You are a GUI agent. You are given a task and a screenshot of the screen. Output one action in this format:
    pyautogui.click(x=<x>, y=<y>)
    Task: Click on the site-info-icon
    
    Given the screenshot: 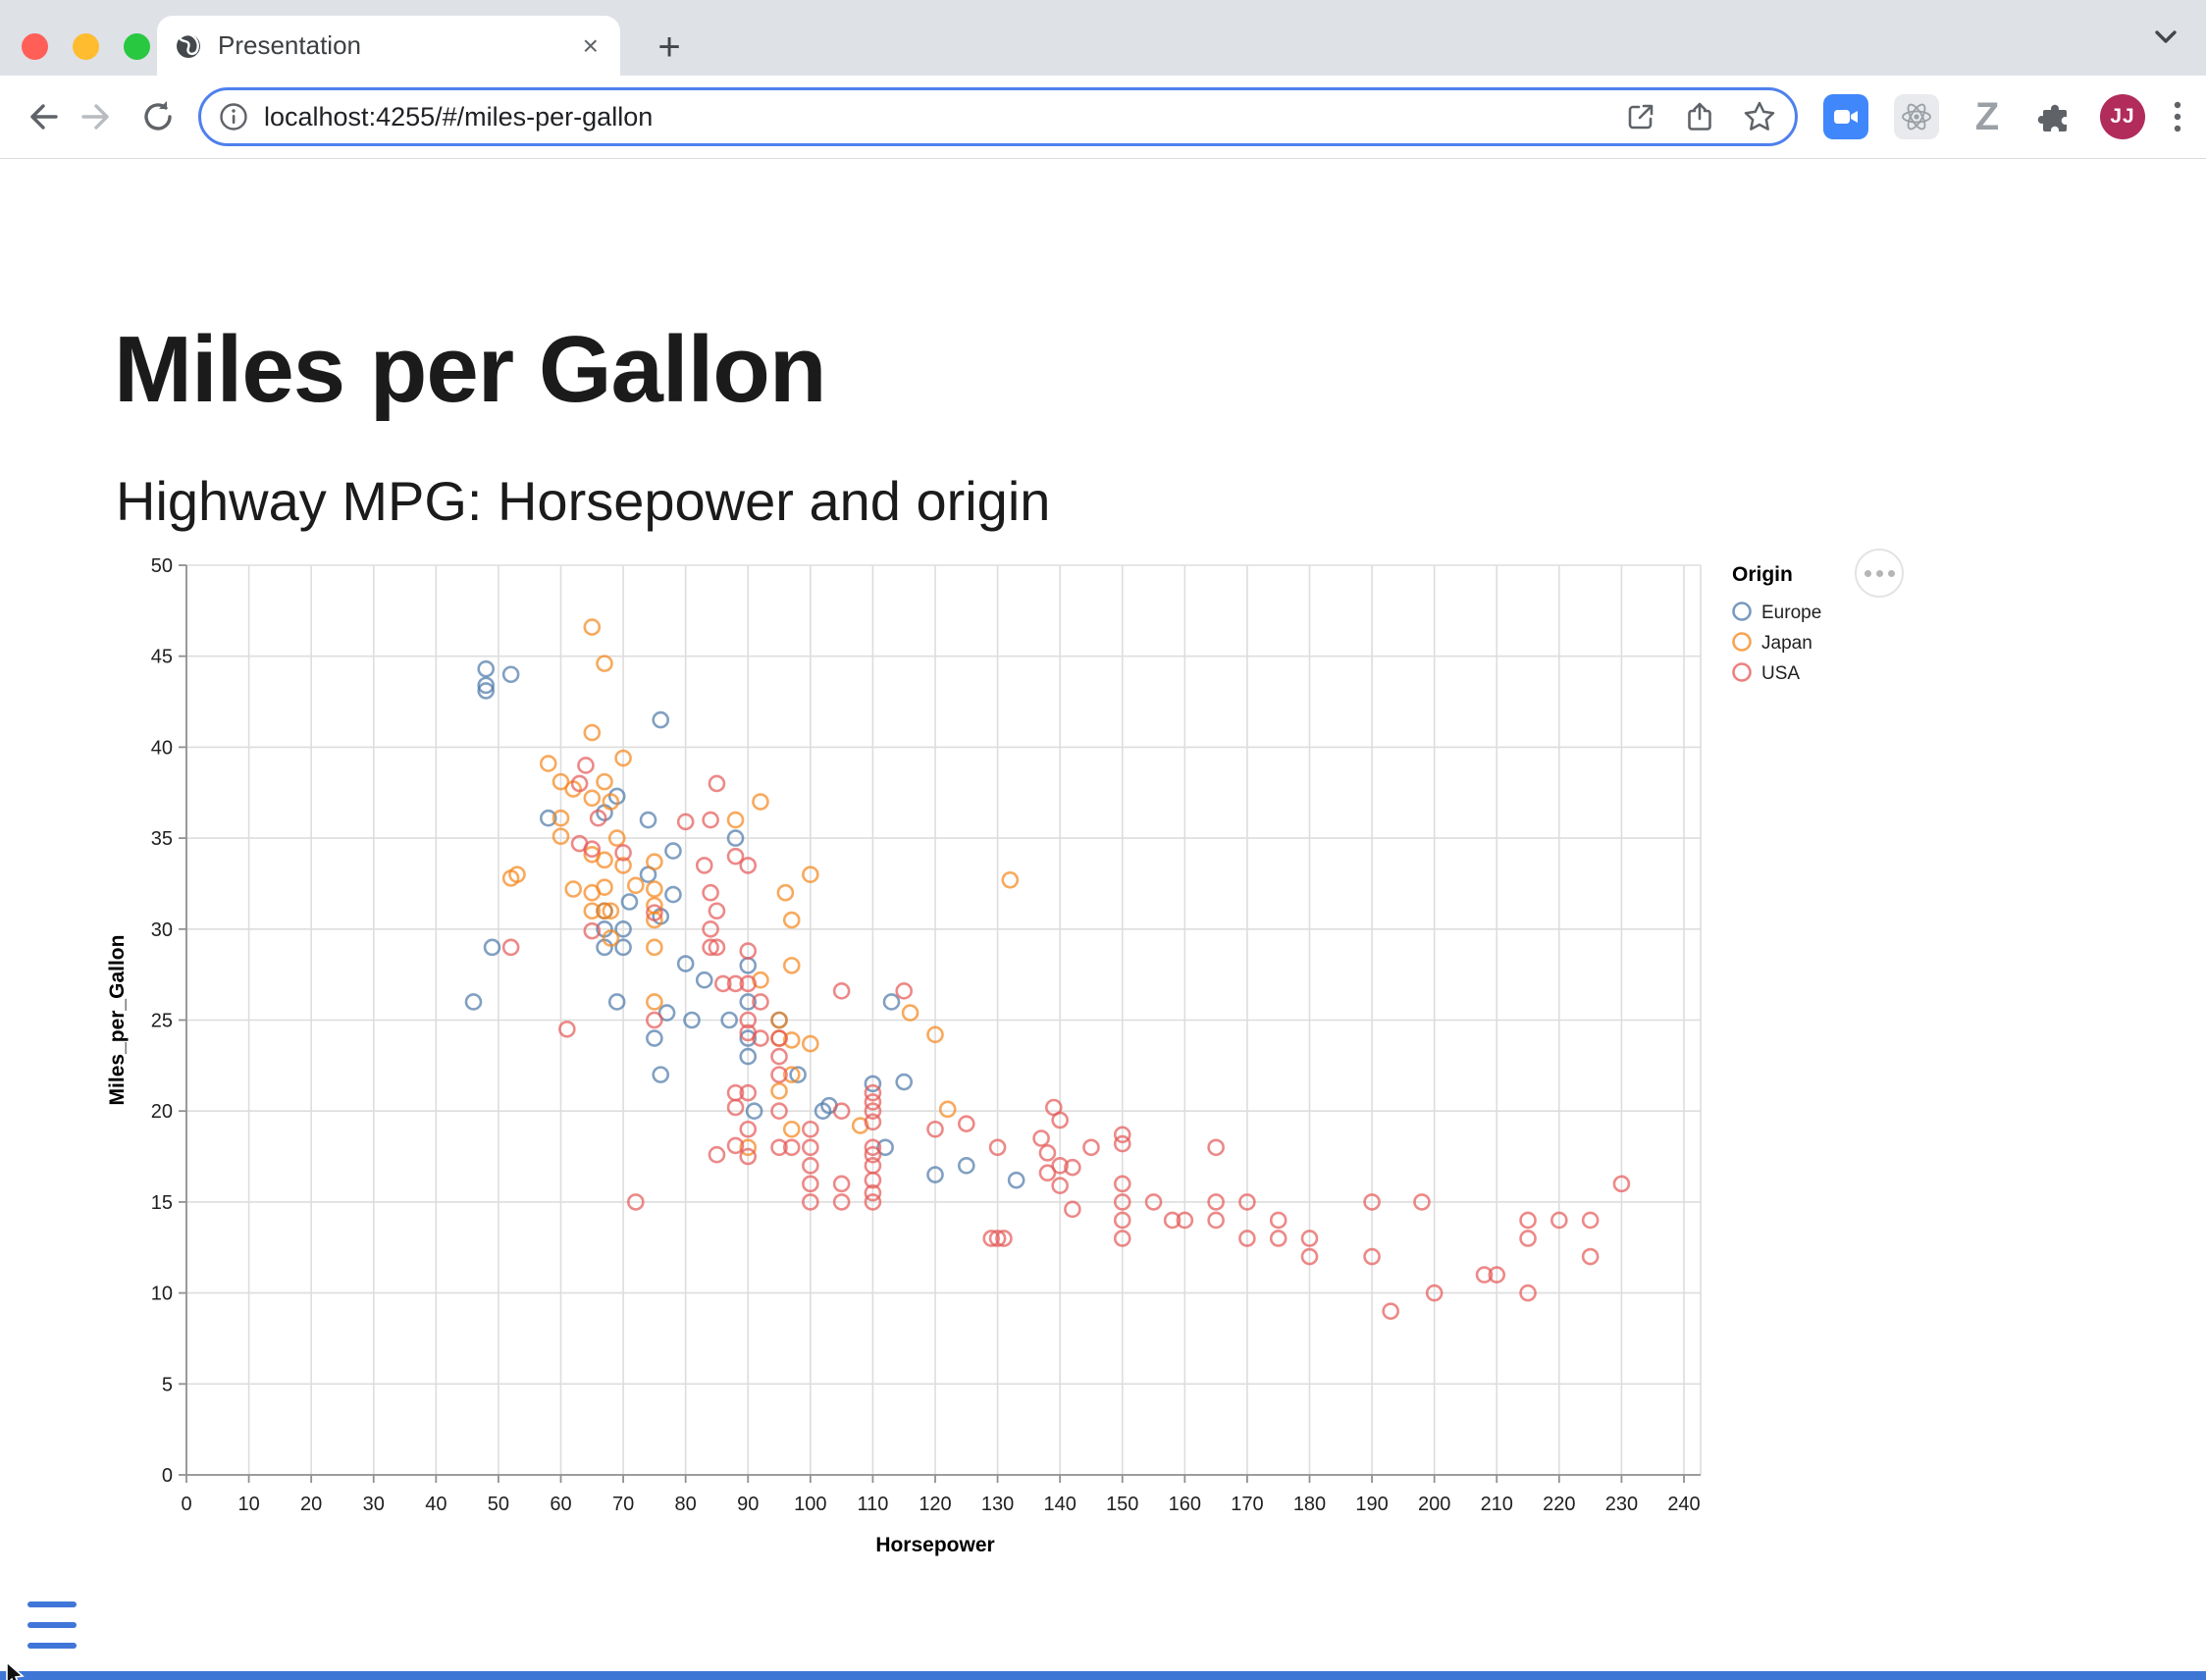 What is the action you would take?
    pyautogui.click(x=234, y=116)
    